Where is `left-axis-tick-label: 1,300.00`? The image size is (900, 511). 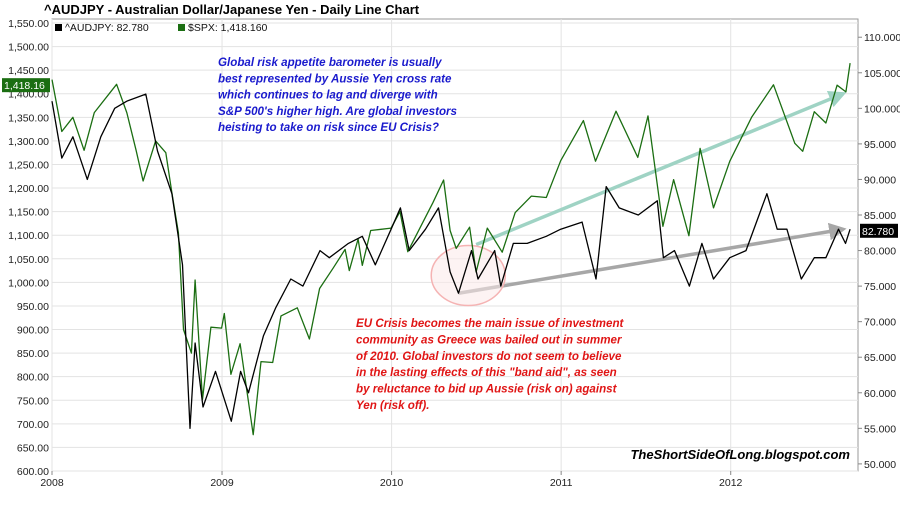 left-axis-tick-label: 1,300.00 is located at coordinates (28, 142).